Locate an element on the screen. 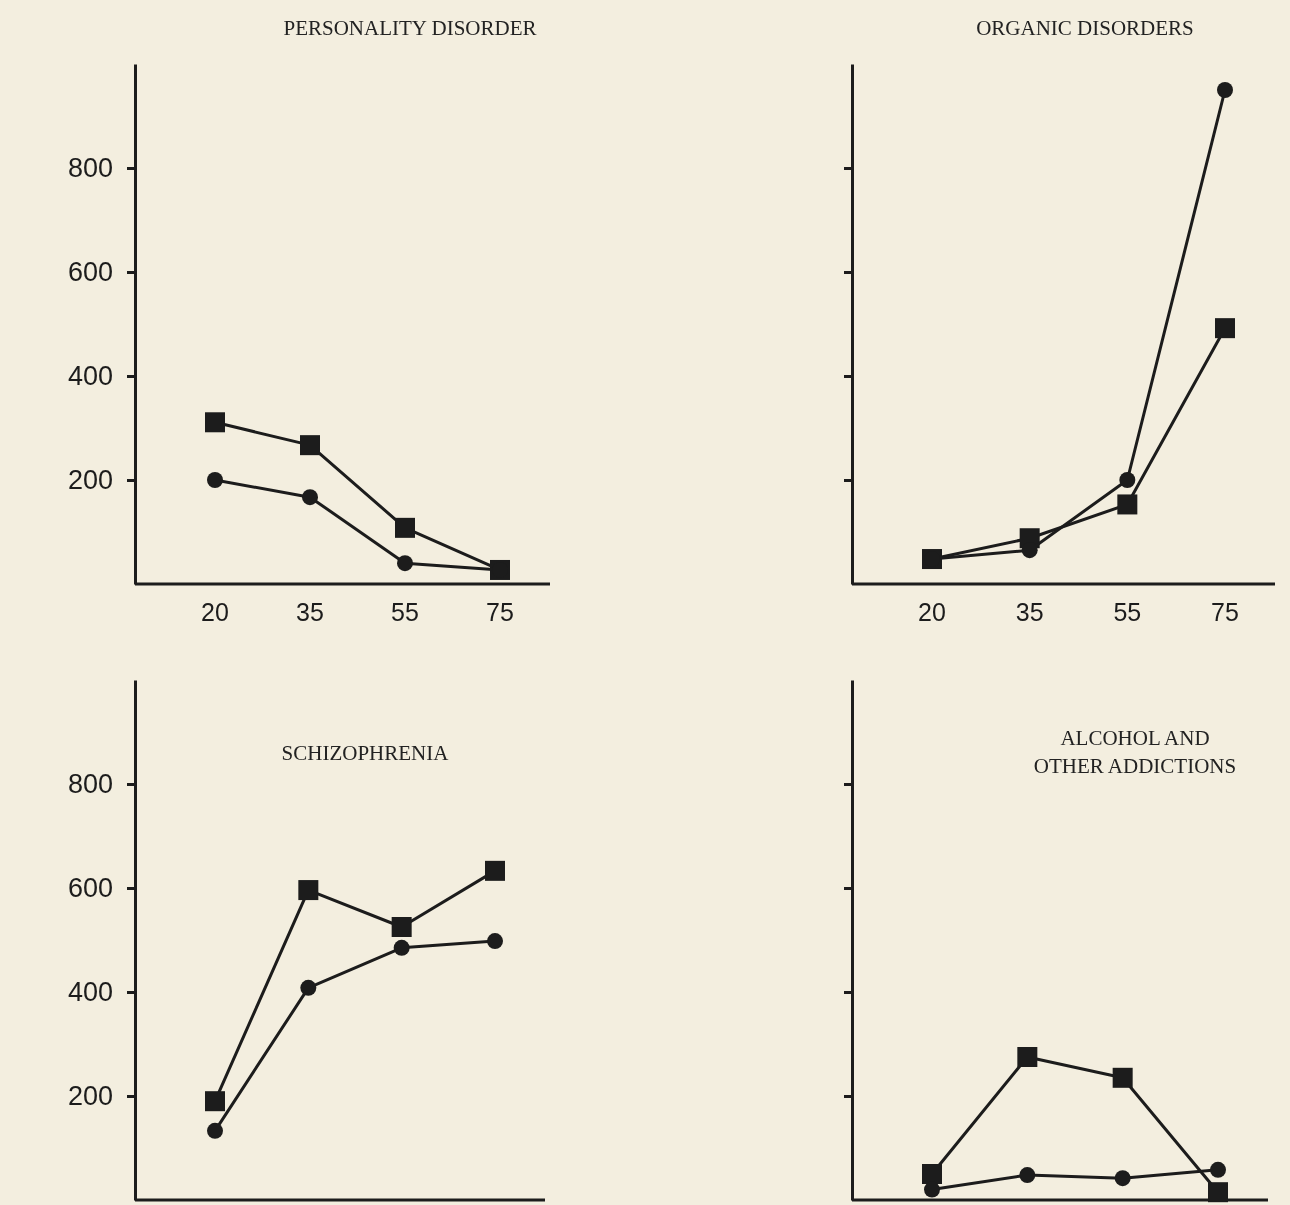  chart-title: PERSONALITY DISORDER is located at coordinates (410, 28).